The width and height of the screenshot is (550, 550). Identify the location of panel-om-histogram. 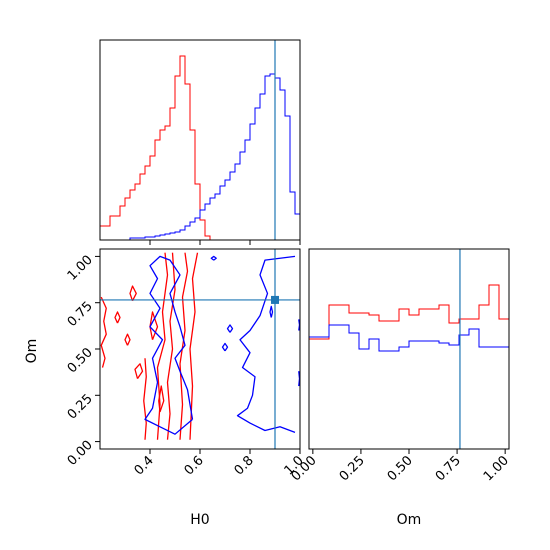
(409, 349).